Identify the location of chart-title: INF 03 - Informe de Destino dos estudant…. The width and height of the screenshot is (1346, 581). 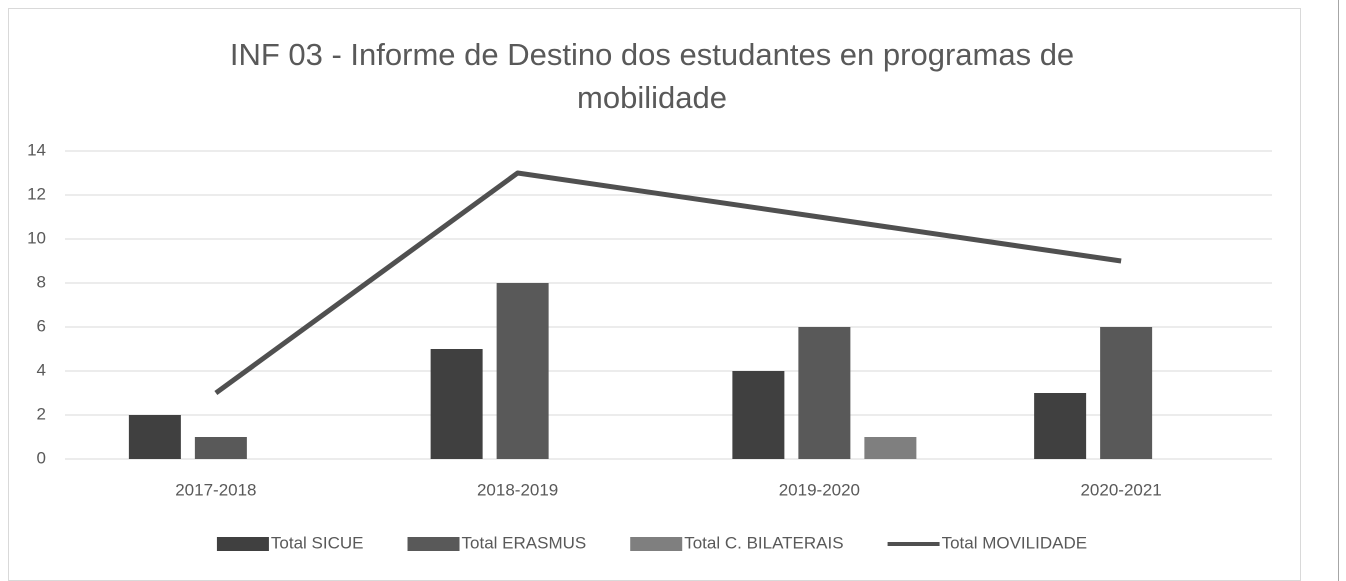
(652, 76).